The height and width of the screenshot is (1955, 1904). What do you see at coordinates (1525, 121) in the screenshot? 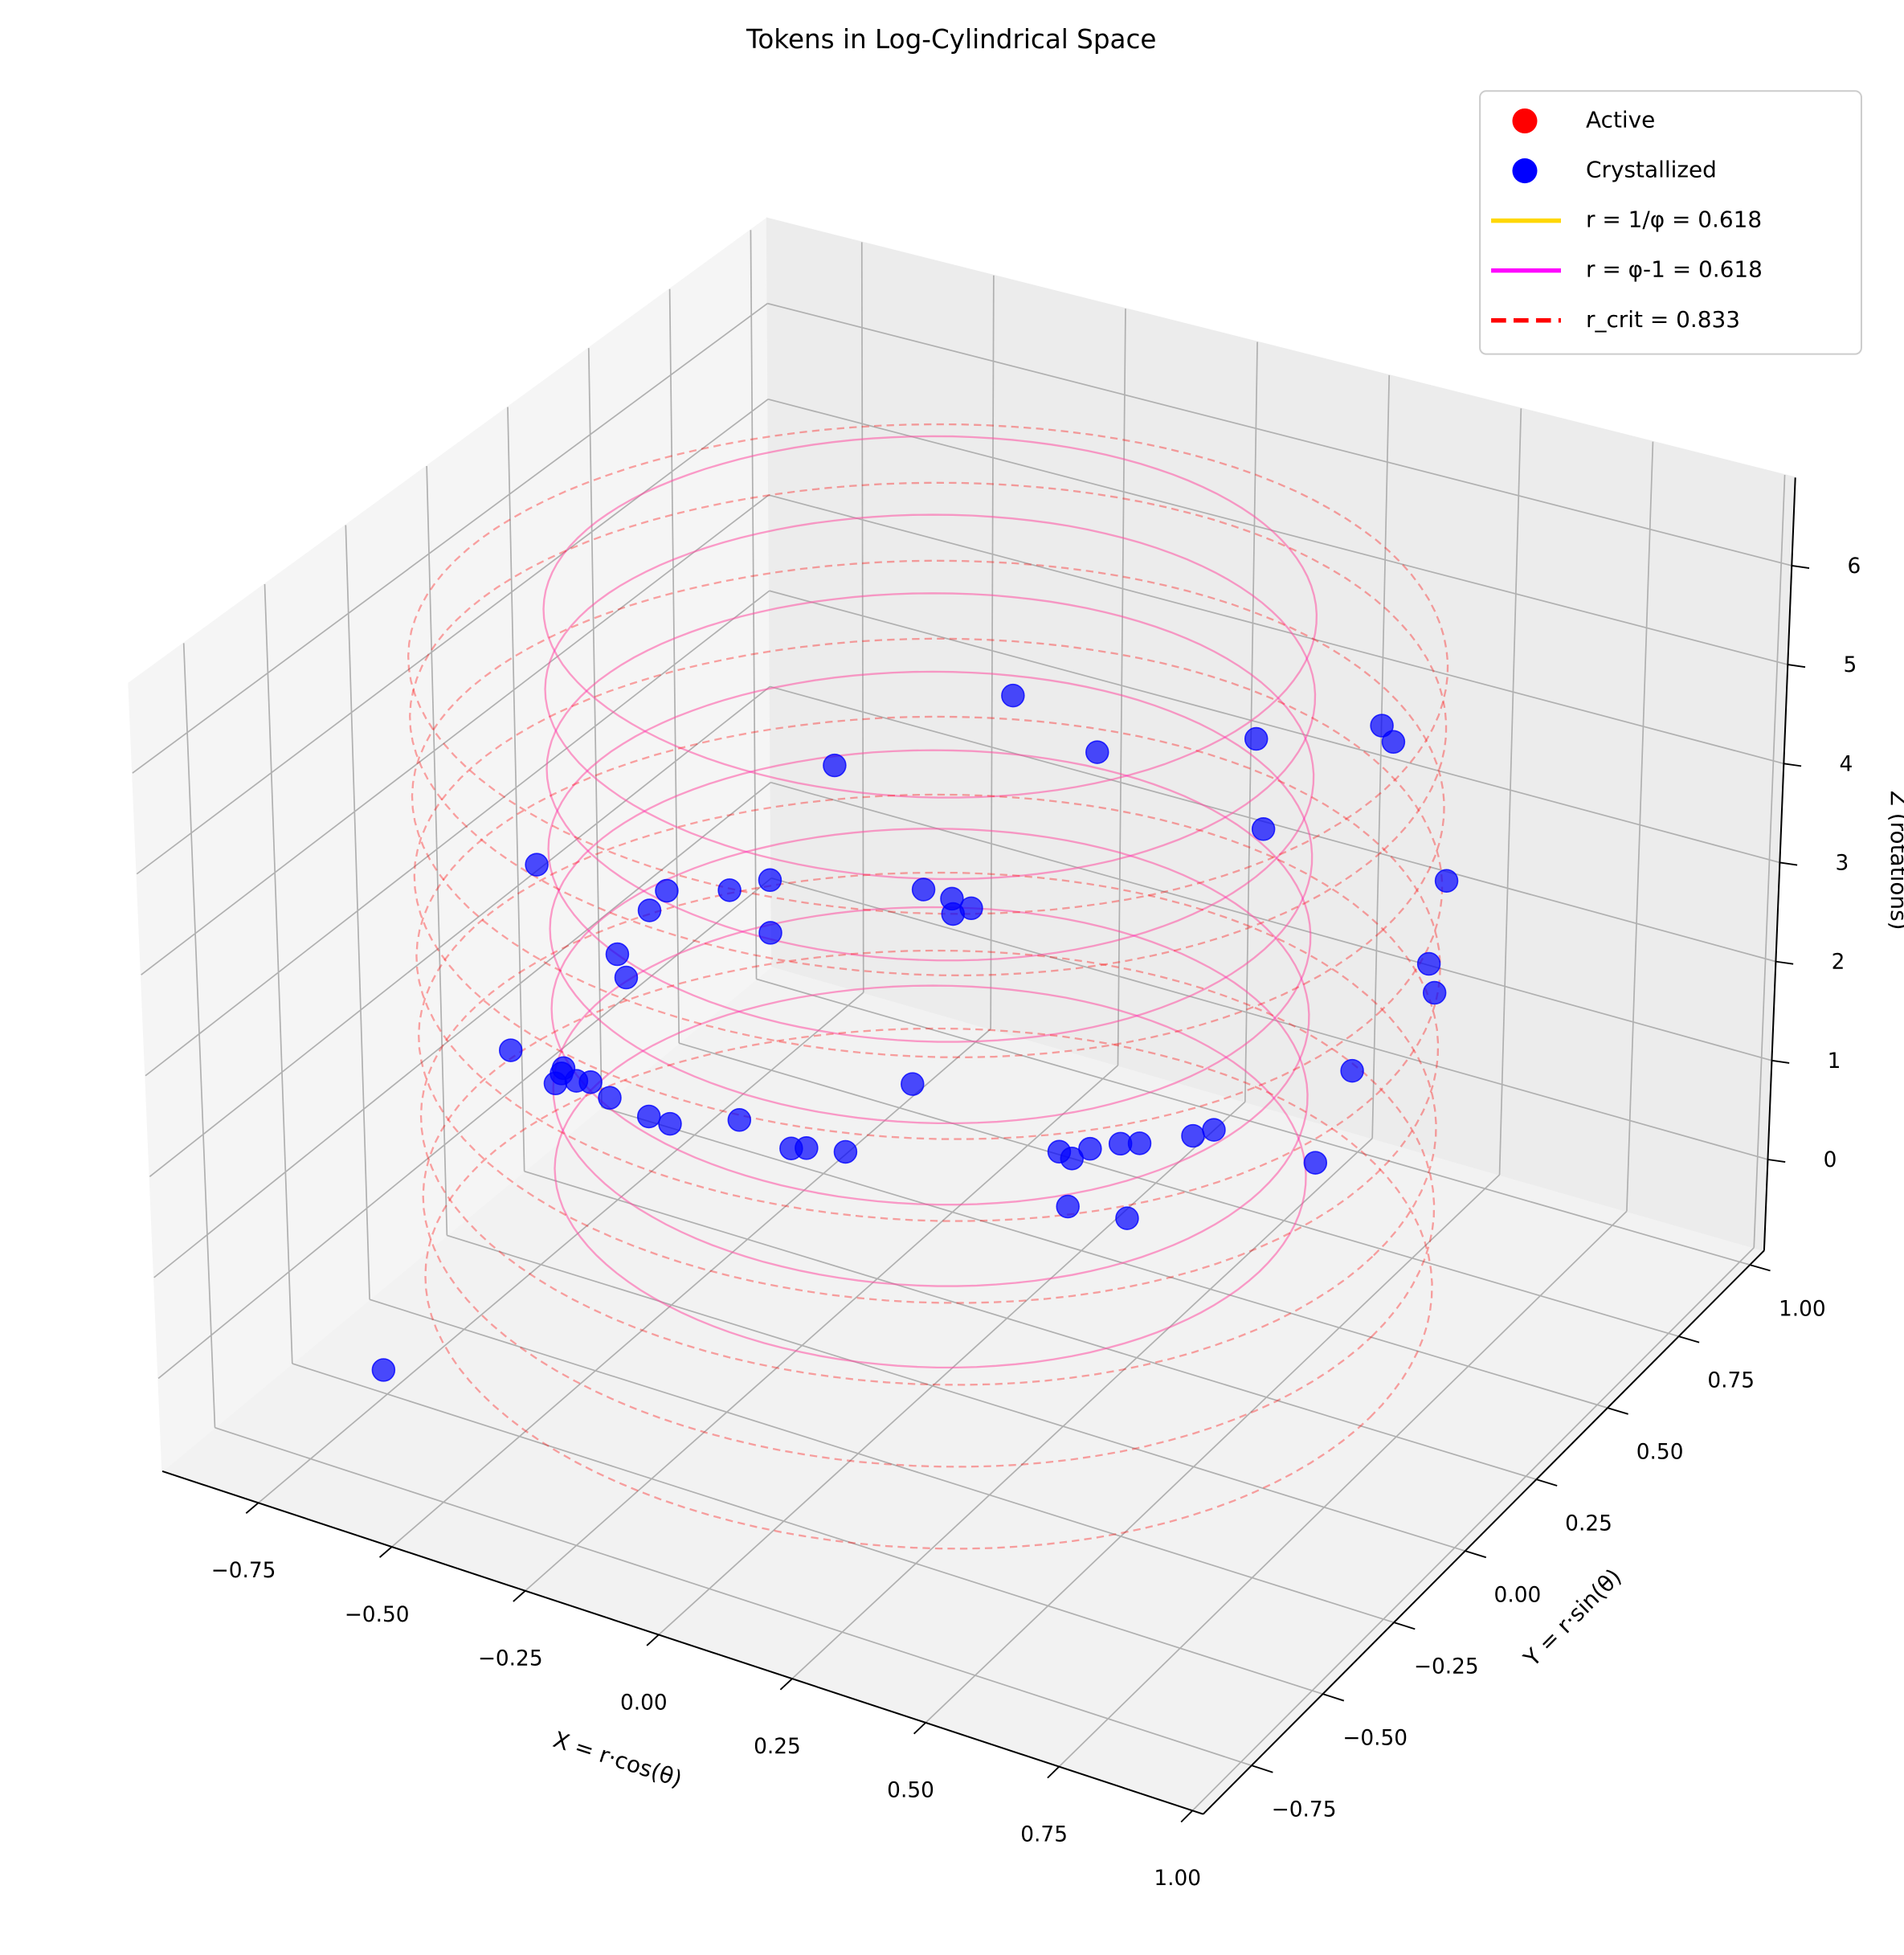
I see `legend-marker` at bounding box center [1525, 121].